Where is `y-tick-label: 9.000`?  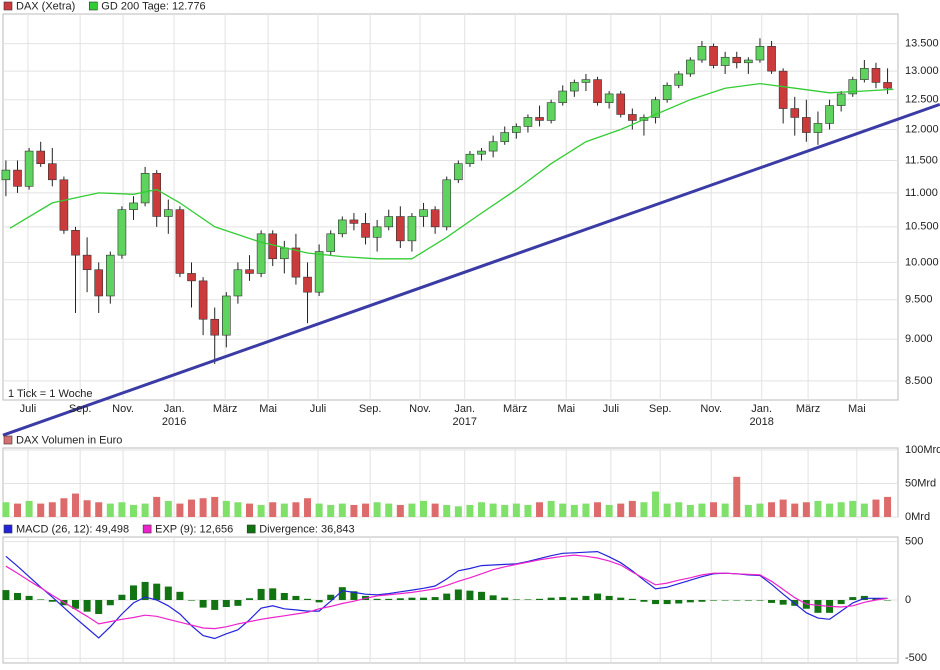 y-tick-label: 9.000 is located at coordinates (919, 339).